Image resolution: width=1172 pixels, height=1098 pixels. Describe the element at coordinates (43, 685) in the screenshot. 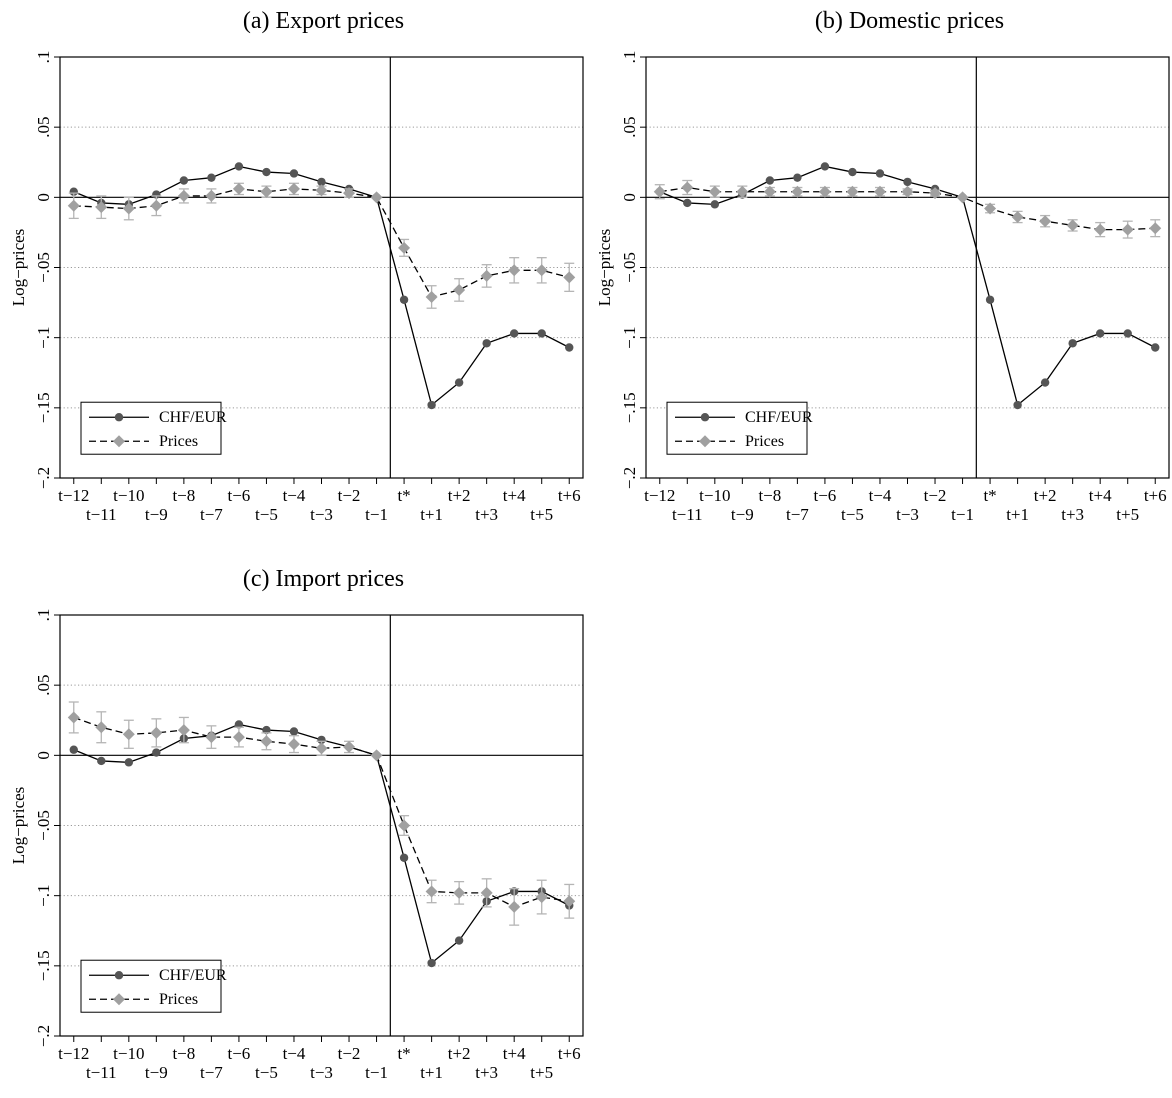

I see `y-tick-label: .05` at that location.